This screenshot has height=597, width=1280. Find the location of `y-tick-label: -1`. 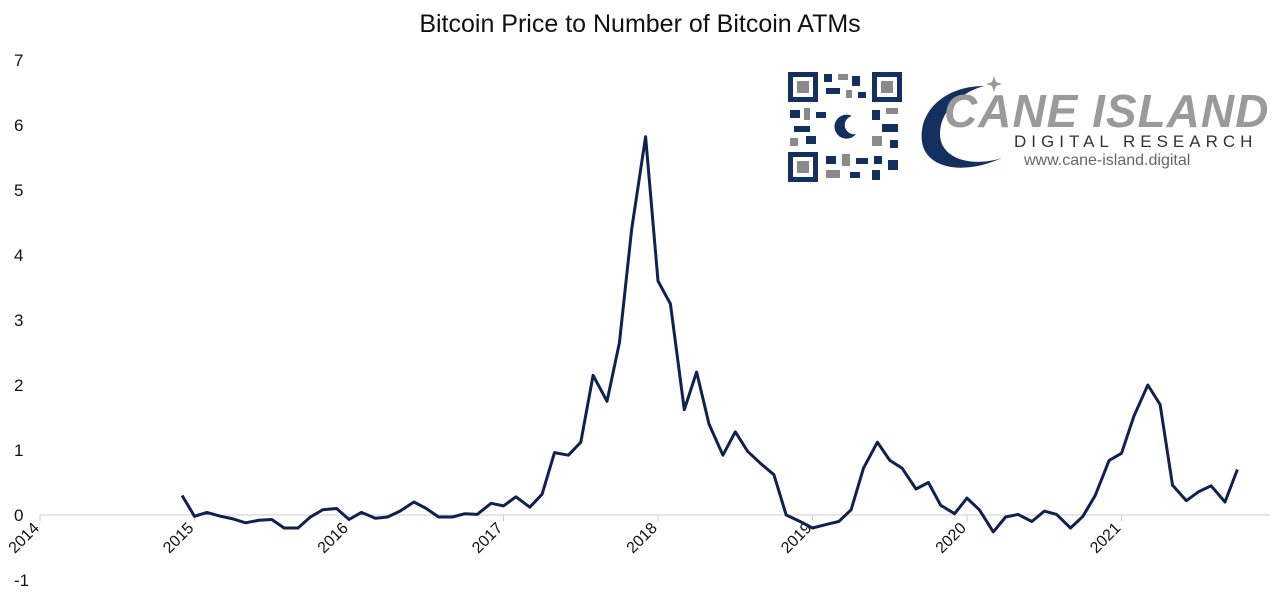

y-tick-label: -1 is located at coordinates (21, 580).